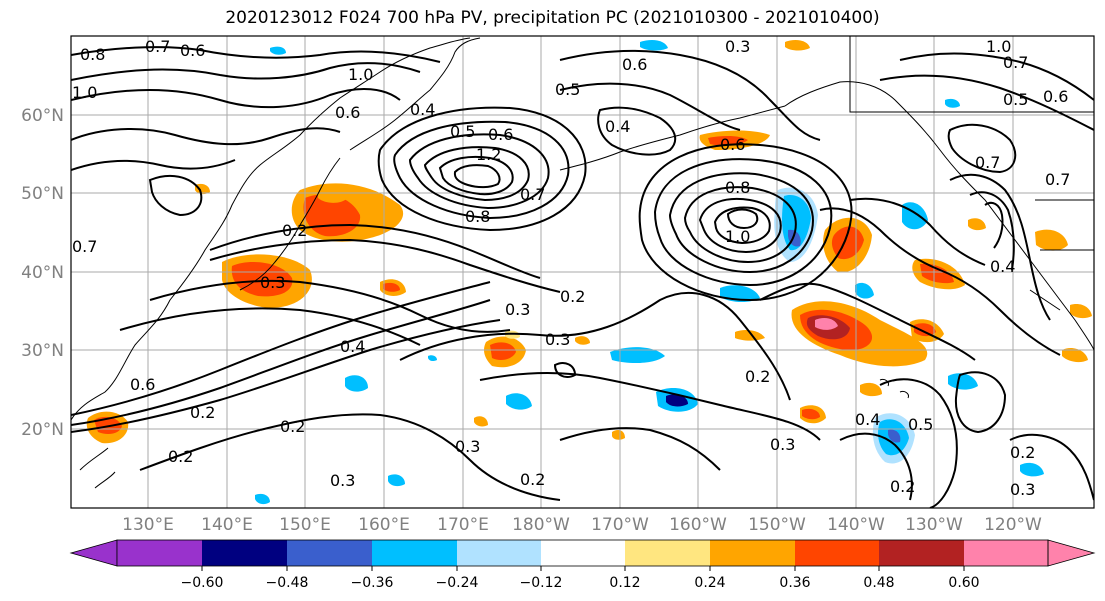  What do you see at coordinates (963, 583) in the screenshot?
I see `colorbar-tick-label: 0.60` at bounding box center [963, 583].